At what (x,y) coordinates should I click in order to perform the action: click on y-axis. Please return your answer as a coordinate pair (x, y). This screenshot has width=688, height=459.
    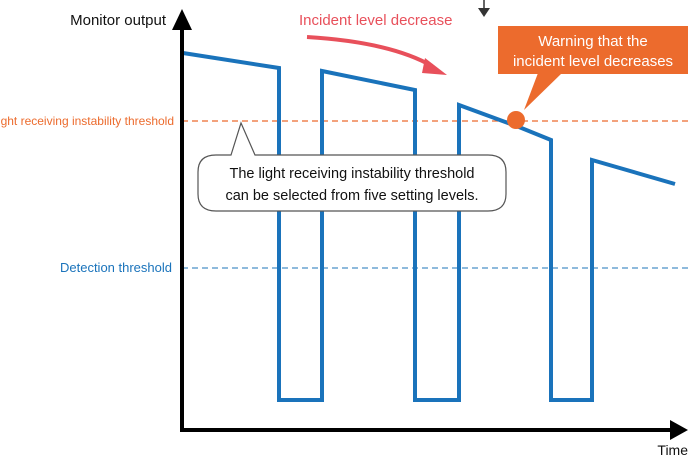
    Looking at the image, I should click on (182, 219).